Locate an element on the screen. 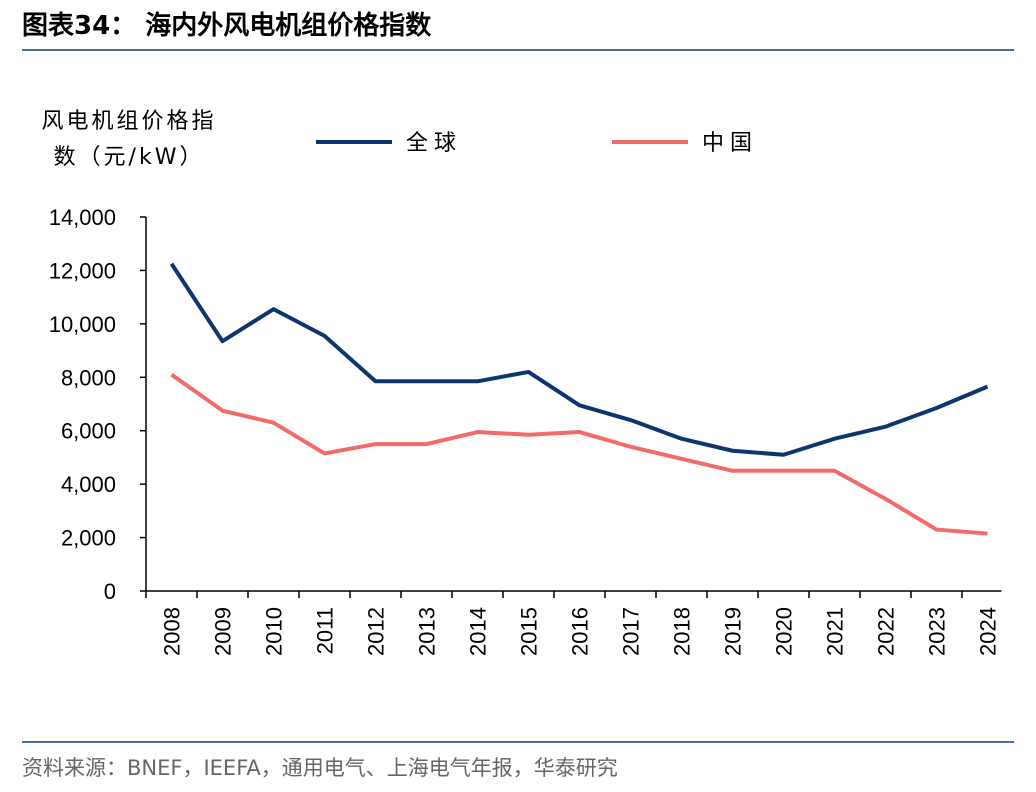 Image resolution: width=1036 pixels, height=792 pixels. x-tick-label: 2014 is located at coordinates (478, 631).